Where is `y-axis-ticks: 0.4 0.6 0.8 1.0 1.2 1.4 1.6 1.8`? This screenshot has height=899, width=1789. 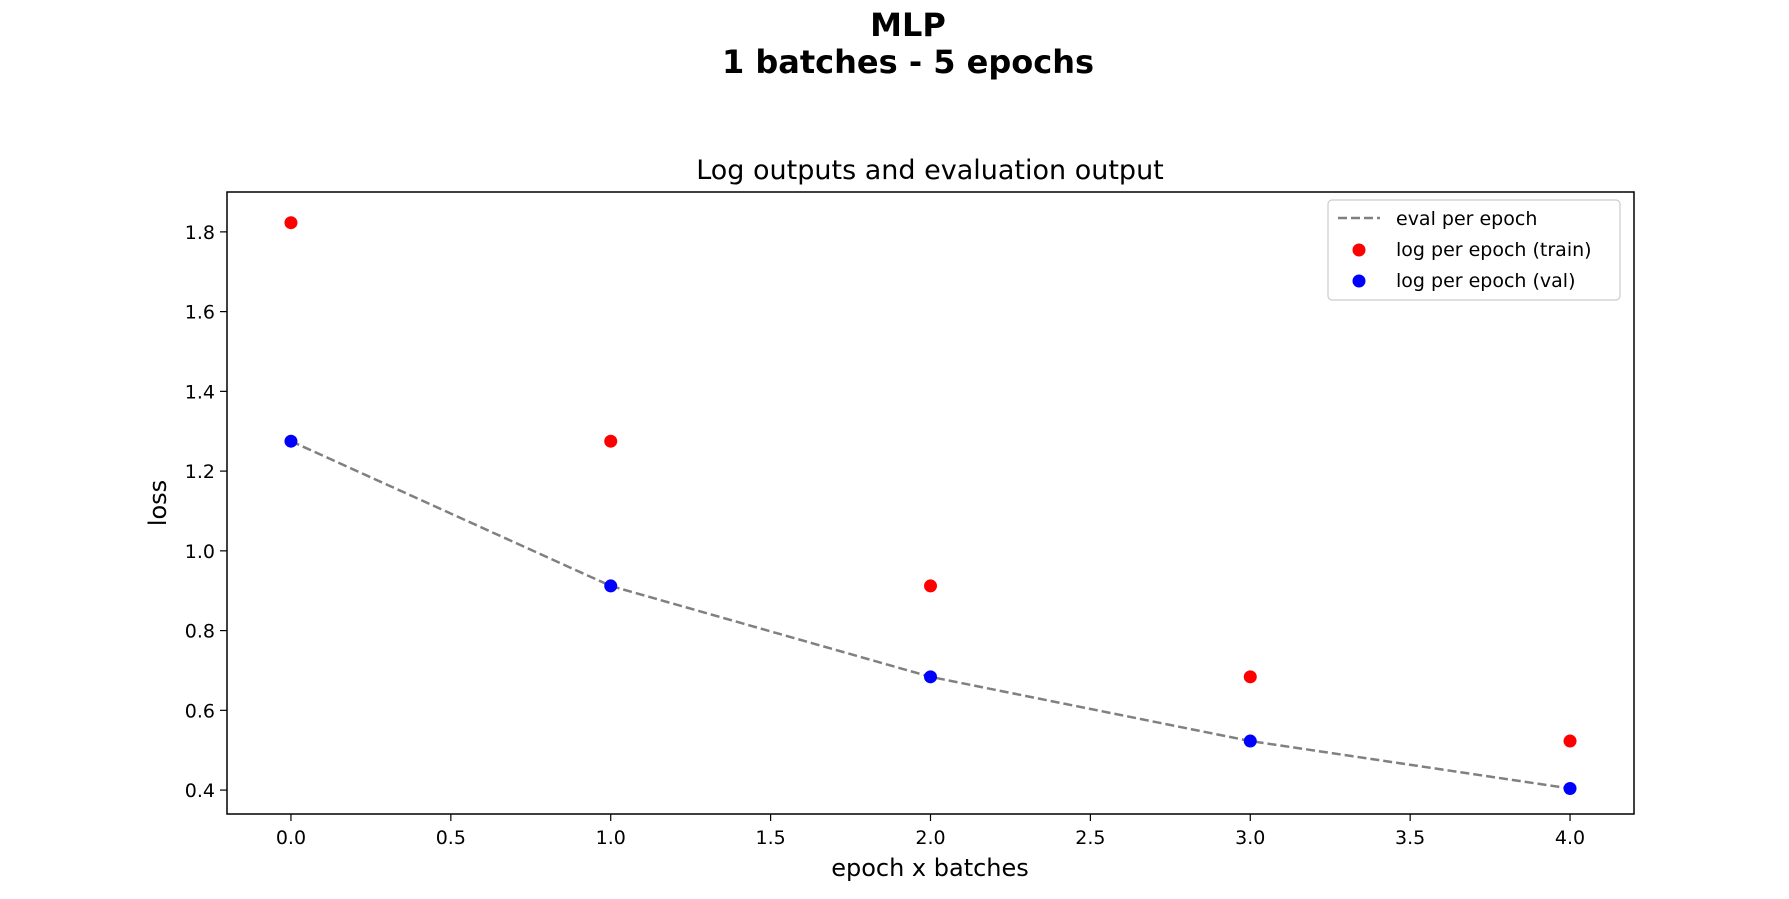 y-axis-ticks: 0.4 0.6 0.8 1.0 1.2 1.4 1.6 1.8 is located at coordinates (206, 512).